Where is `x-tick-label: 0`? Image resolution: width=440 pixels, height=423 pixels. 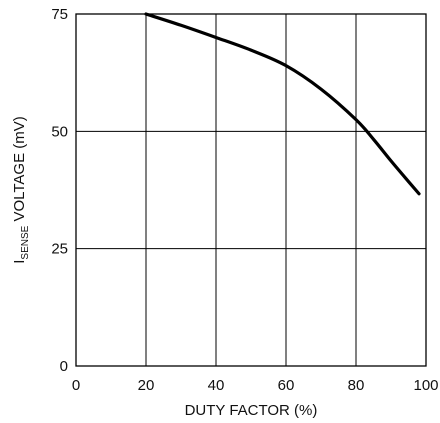
x-tick-label: 0 is located at coordinates (76, 385).